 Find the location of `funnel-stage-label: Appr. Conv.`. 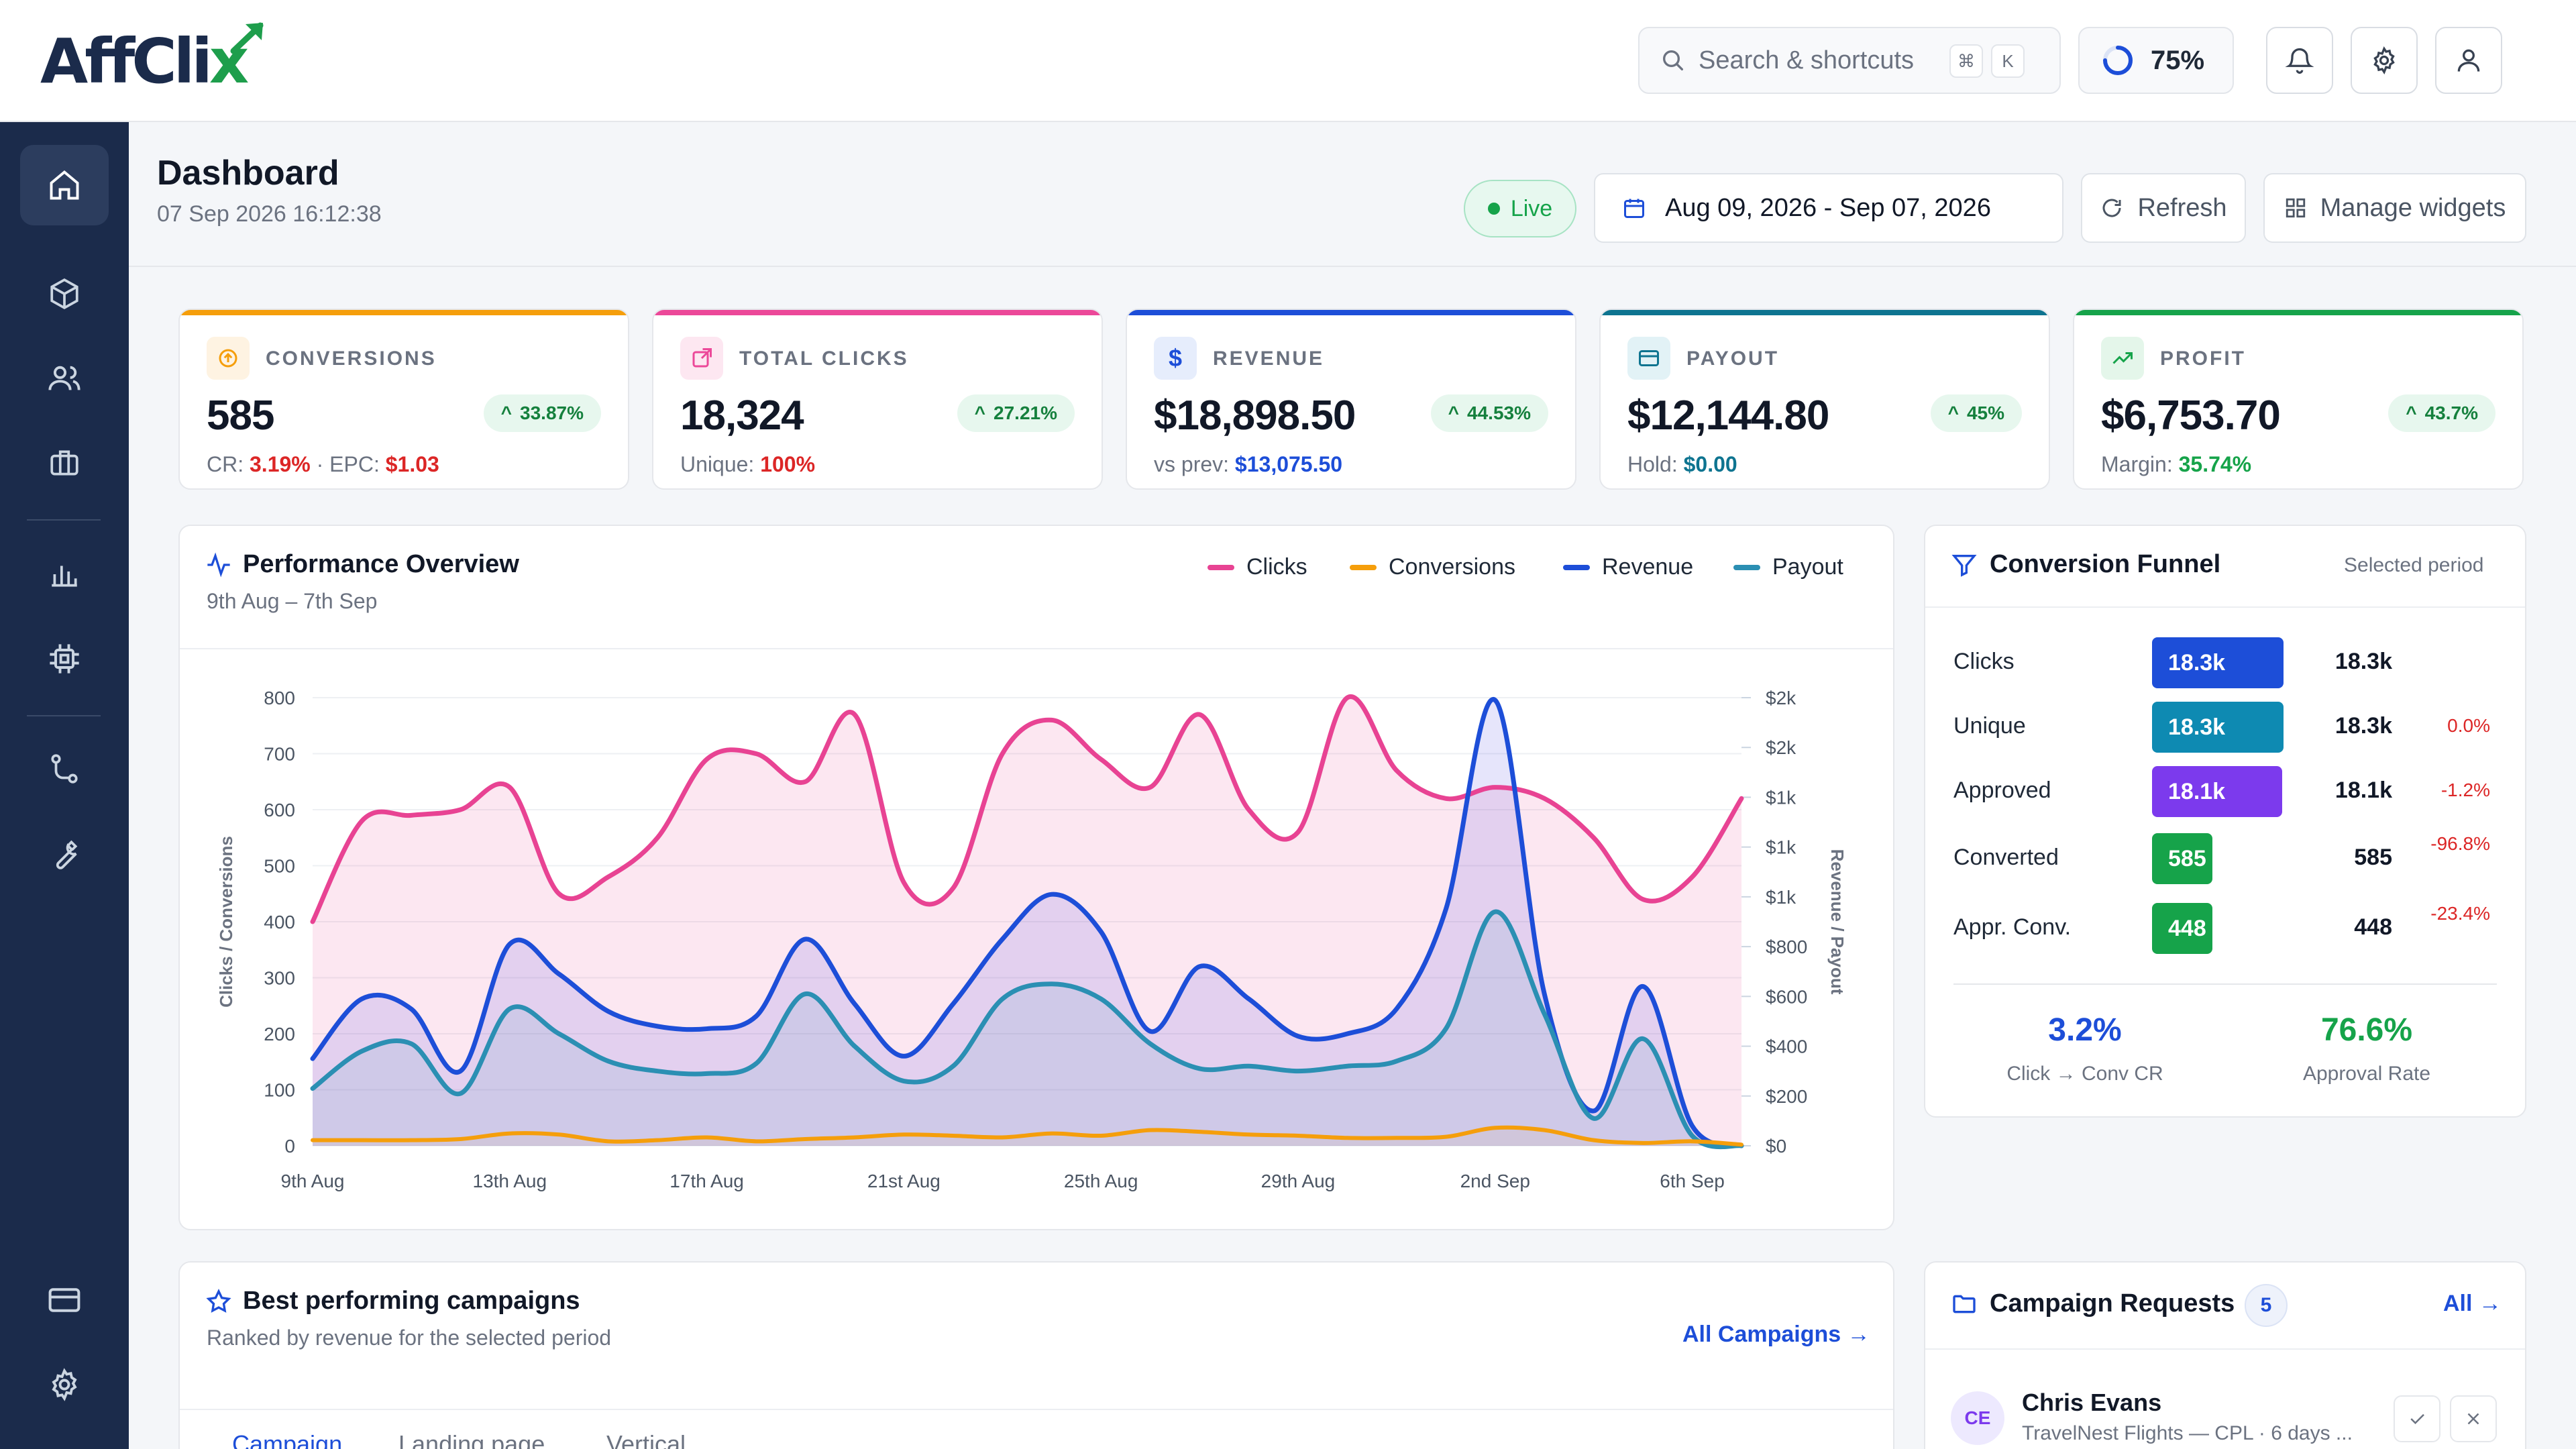

funnel-stage-label: Appr. Conv. is located at coordinates (2012, 927).